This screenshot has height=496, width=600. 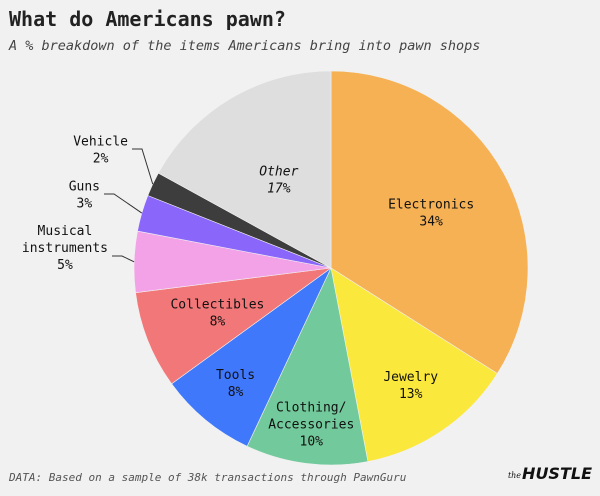 What do you see at coordinates (143, 166) in the screenshot?
I see `leader-line-vehicle` at bounding box center [143, 166].